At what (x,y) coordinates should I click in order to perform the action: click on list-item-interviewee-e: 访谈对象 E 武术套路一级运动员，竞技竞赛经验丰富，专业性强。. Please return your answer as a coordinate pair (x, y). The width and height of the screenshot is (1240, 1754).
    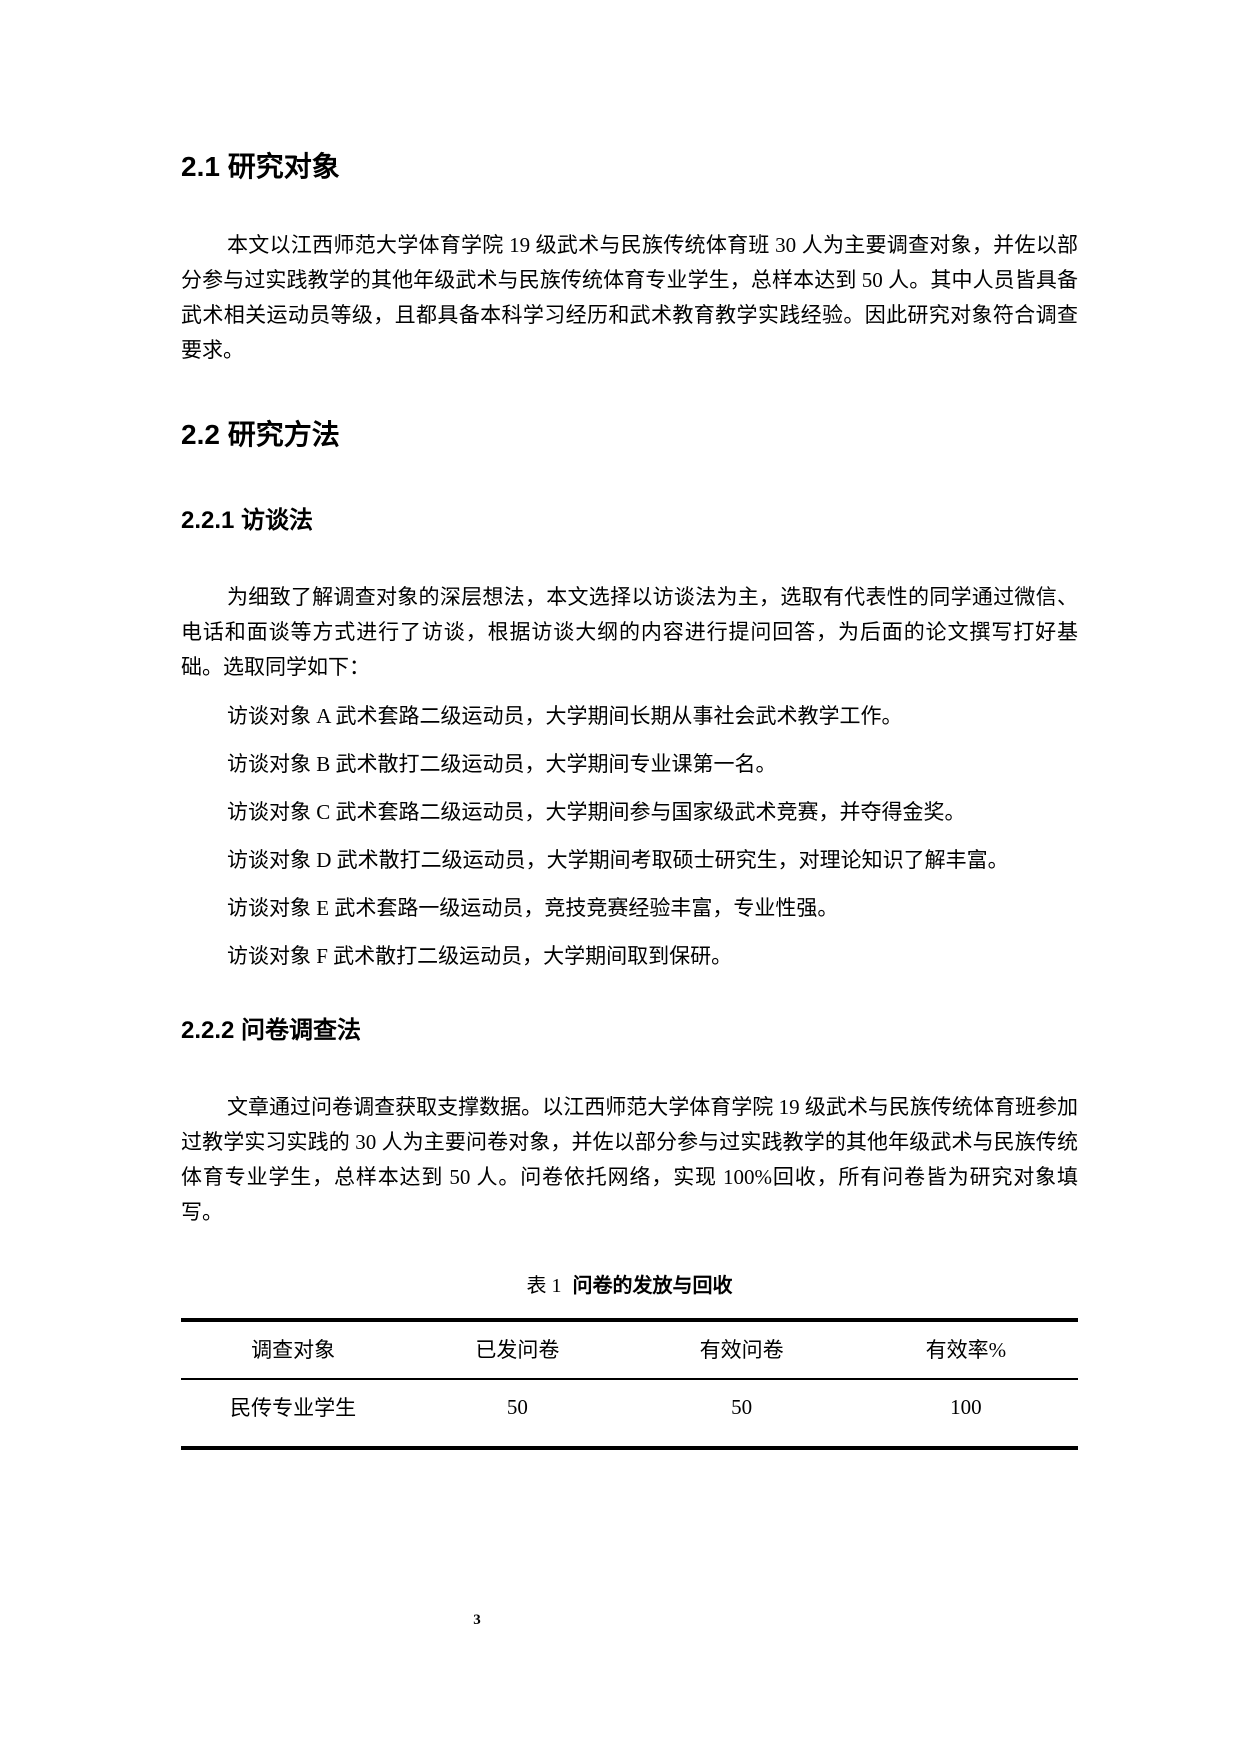
    Looking at the image, I should click on (533, 908).